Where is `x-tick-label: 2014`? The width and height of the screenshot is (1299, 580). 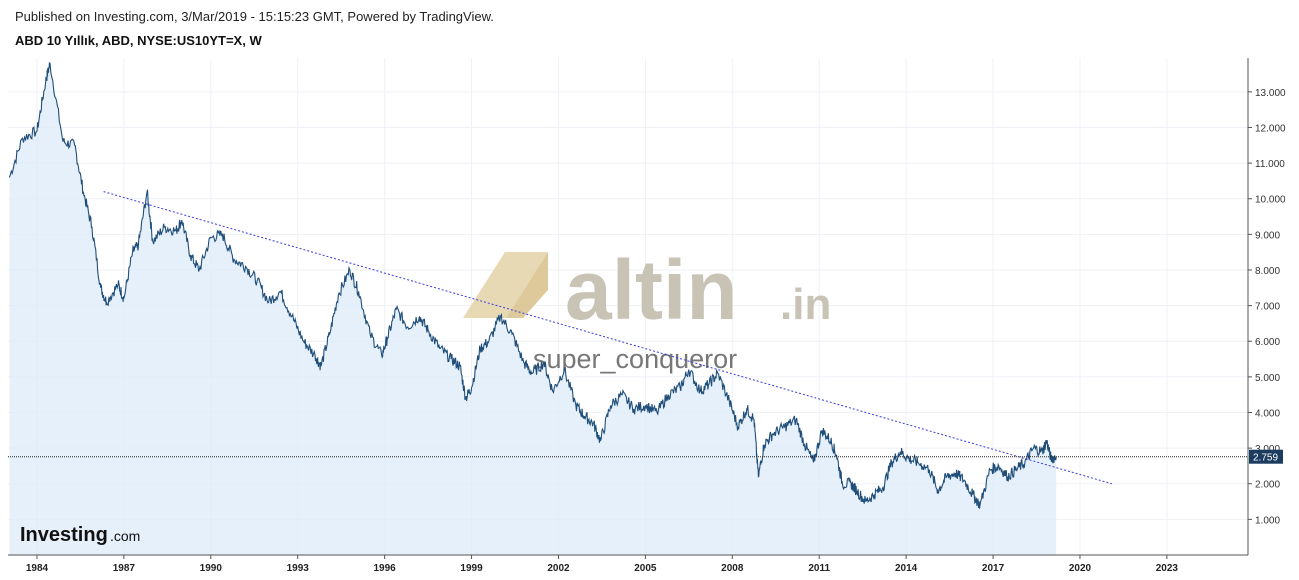 x-tick-label: 2014 is located at coordinates (906, 568).